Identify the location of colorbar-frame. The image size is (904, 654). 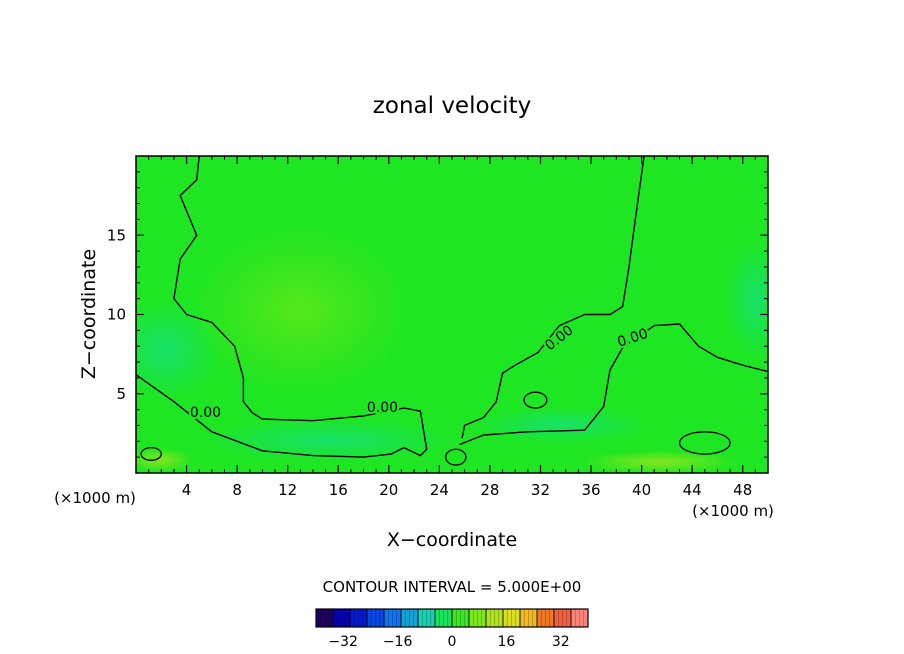
(452, 618).